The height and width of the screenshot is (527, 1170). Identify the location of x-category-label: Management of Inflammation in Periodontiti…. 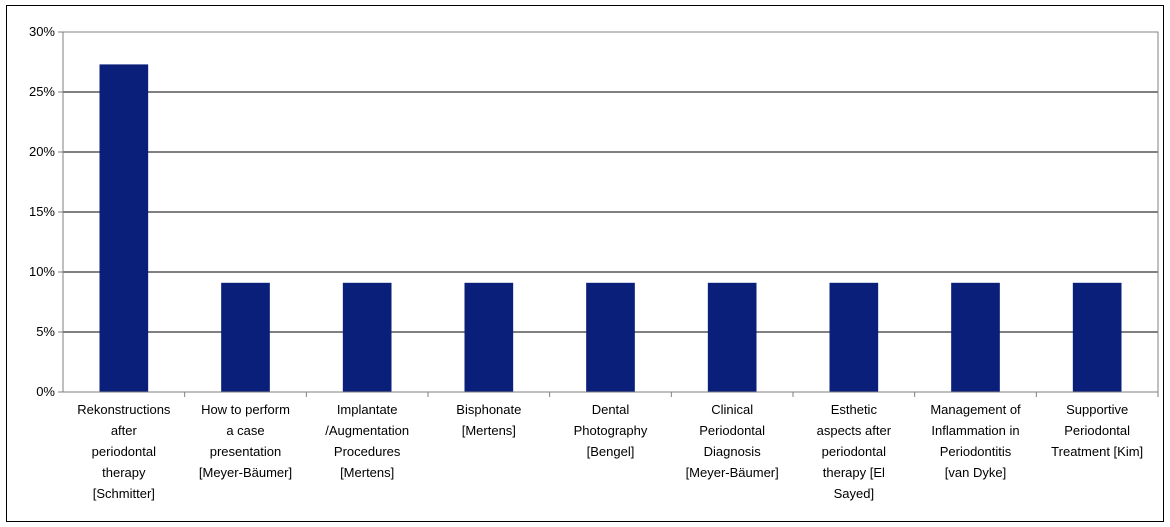
(975, 441).